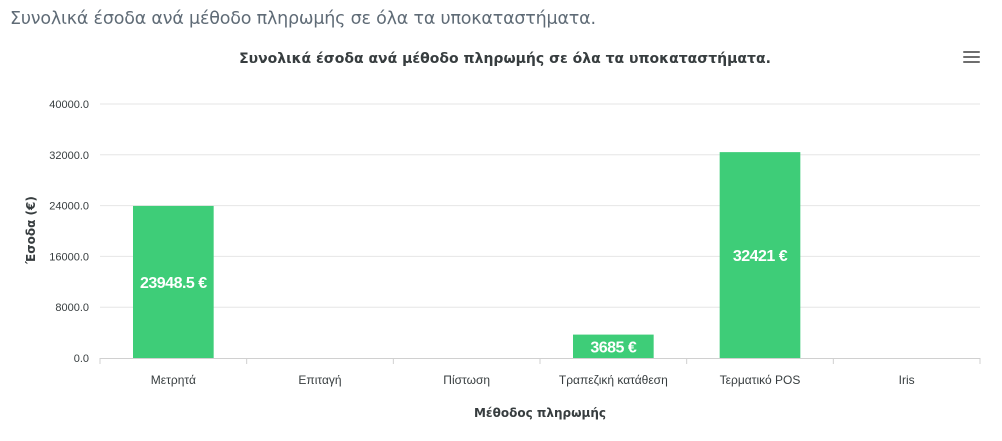  Describe the element at coordinates (173, 380) in the screenshot. I see `x-tick-label: Μετρητά` at that location.